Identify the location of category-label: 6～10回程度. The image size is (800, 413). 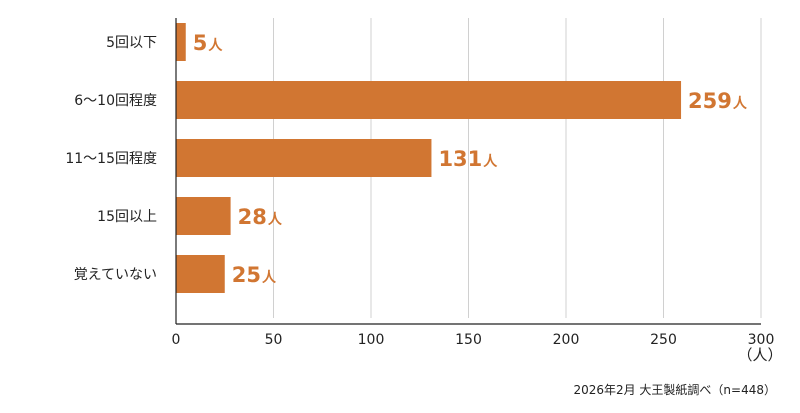
(115, 101).